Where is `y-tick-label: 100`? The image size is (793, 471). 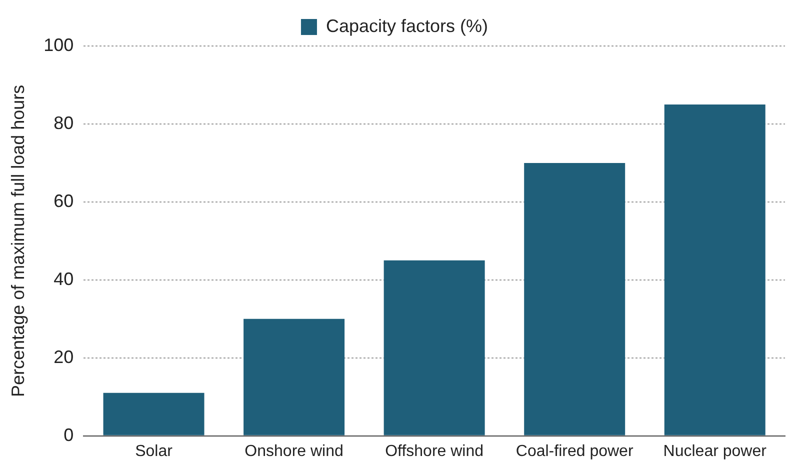 y-tick-label: 100 is located at coordinates (59, 44).